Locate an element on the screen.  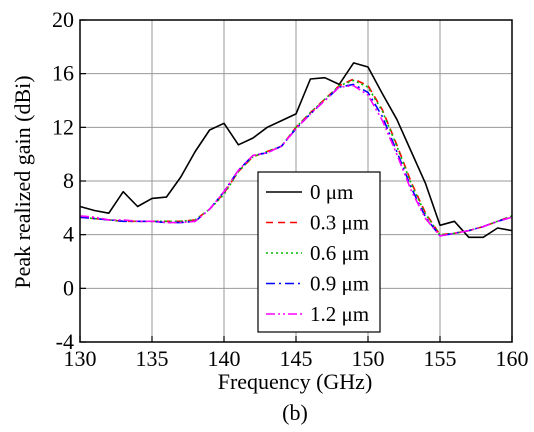
y-tick-label: 0 is located at coordinates (68, 287).